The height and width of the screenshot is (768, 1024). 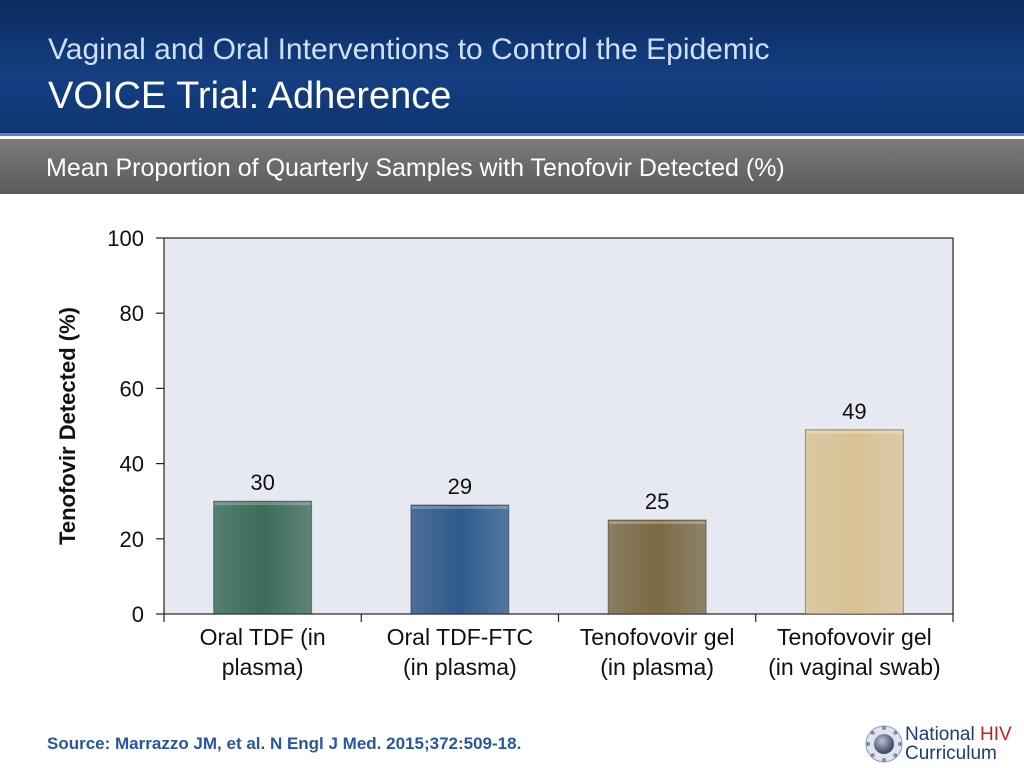 I want to click on x-tick-label: (in vaginal swab), so click(x=854, y=667).